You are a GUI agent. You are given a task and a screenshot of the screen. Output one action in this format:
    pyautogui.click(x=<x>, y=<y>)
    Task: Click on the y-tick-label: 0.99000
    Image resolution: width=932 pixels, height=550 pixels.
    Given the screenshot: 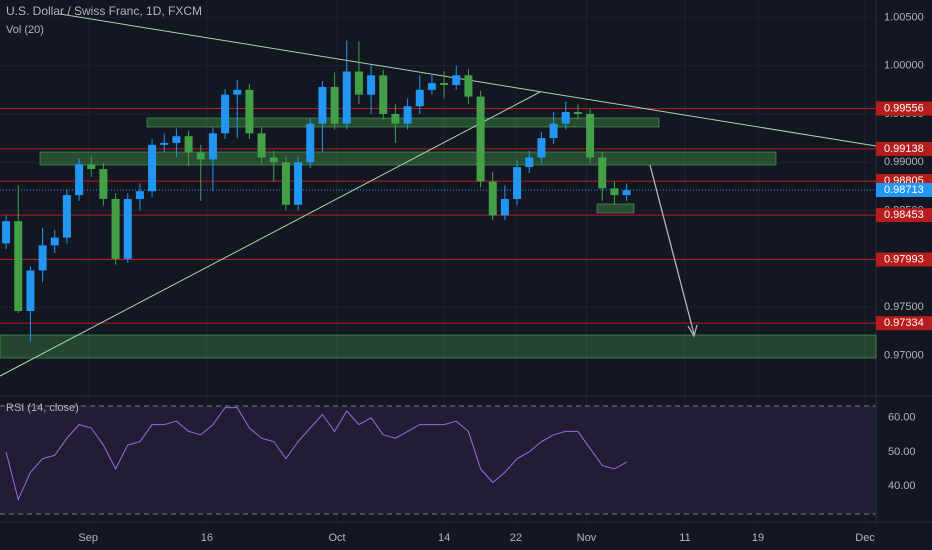 What is the action you would take?
    pyautogui.click(x=904, y=162)
    